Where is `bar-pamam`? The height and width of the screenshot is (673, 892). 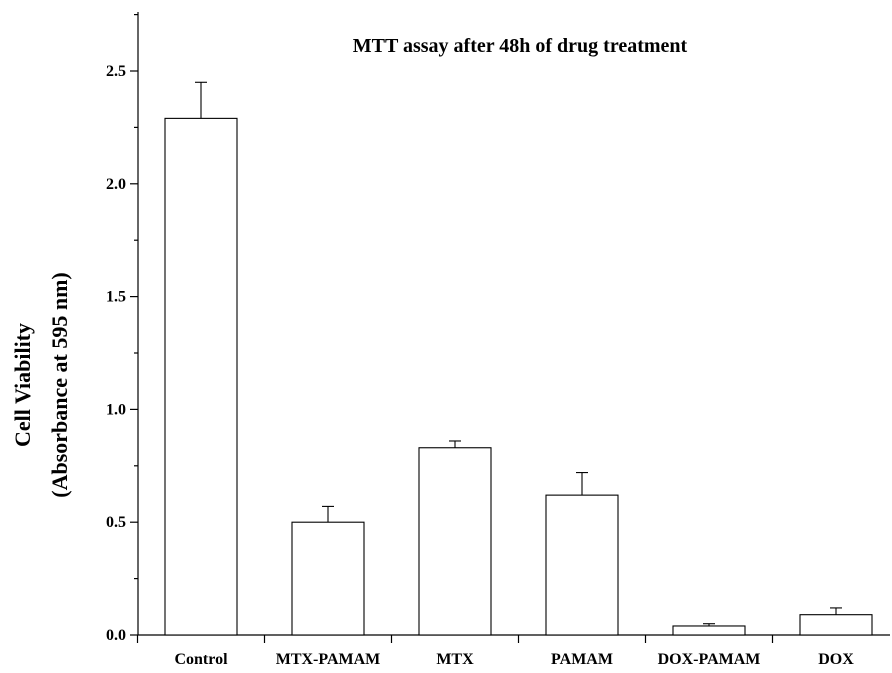
bar-pamam is located at coordinates (582, 565).